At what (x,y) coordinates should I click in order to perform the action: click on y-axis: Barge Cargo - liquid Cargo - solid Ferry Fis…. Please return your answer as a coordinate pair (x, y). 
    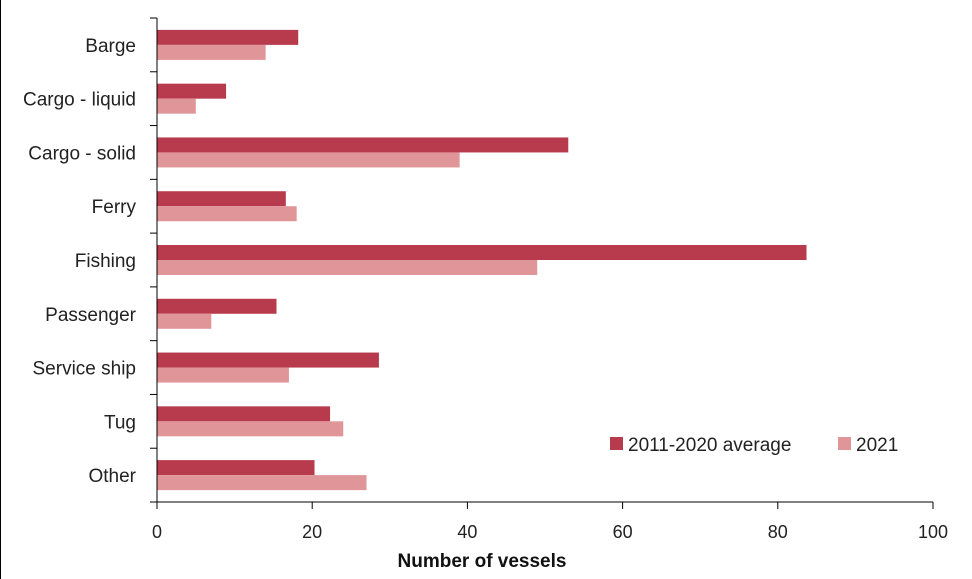
    Looking at the image, I should click on (90, 260).